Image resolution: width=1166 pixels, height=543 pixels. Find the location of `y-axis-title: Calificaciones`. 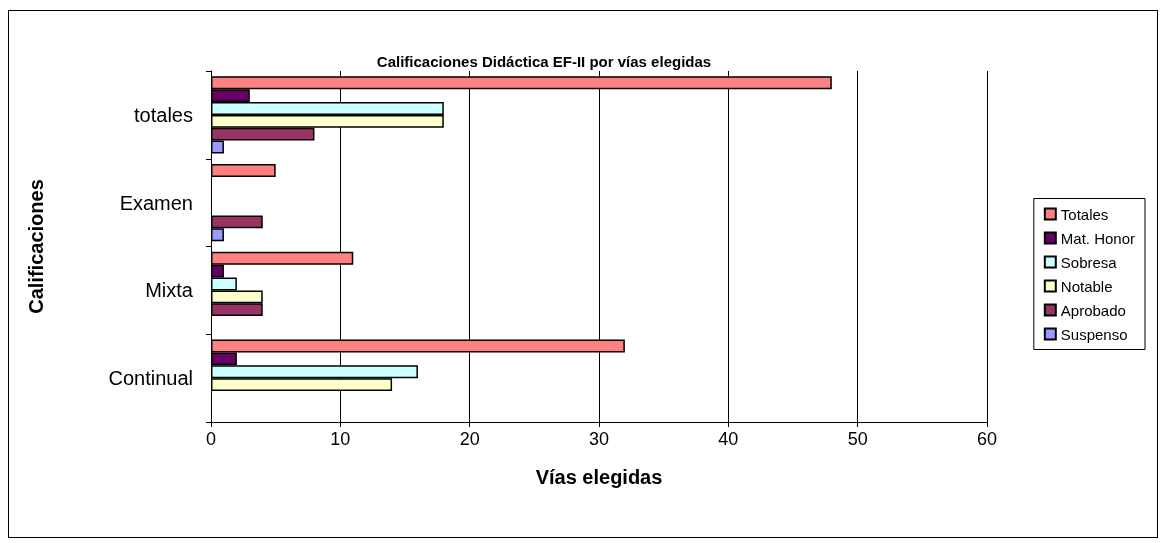

y-axis-title: Calificaciones is located at coordinates (36, 246).